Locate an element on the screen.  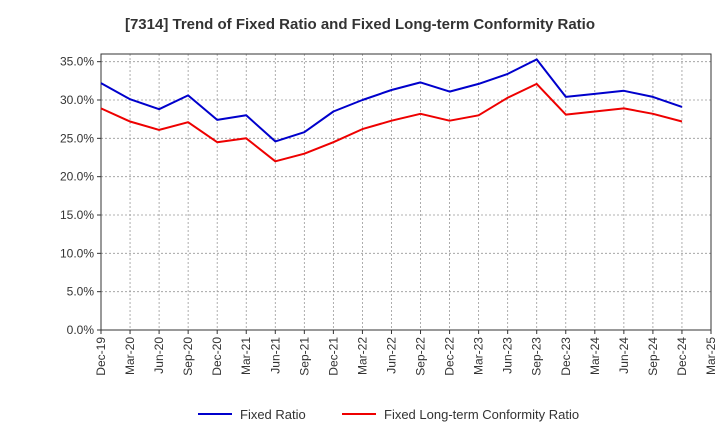
x-tick-label: Dec-24 is located at coordinates (682, 356).